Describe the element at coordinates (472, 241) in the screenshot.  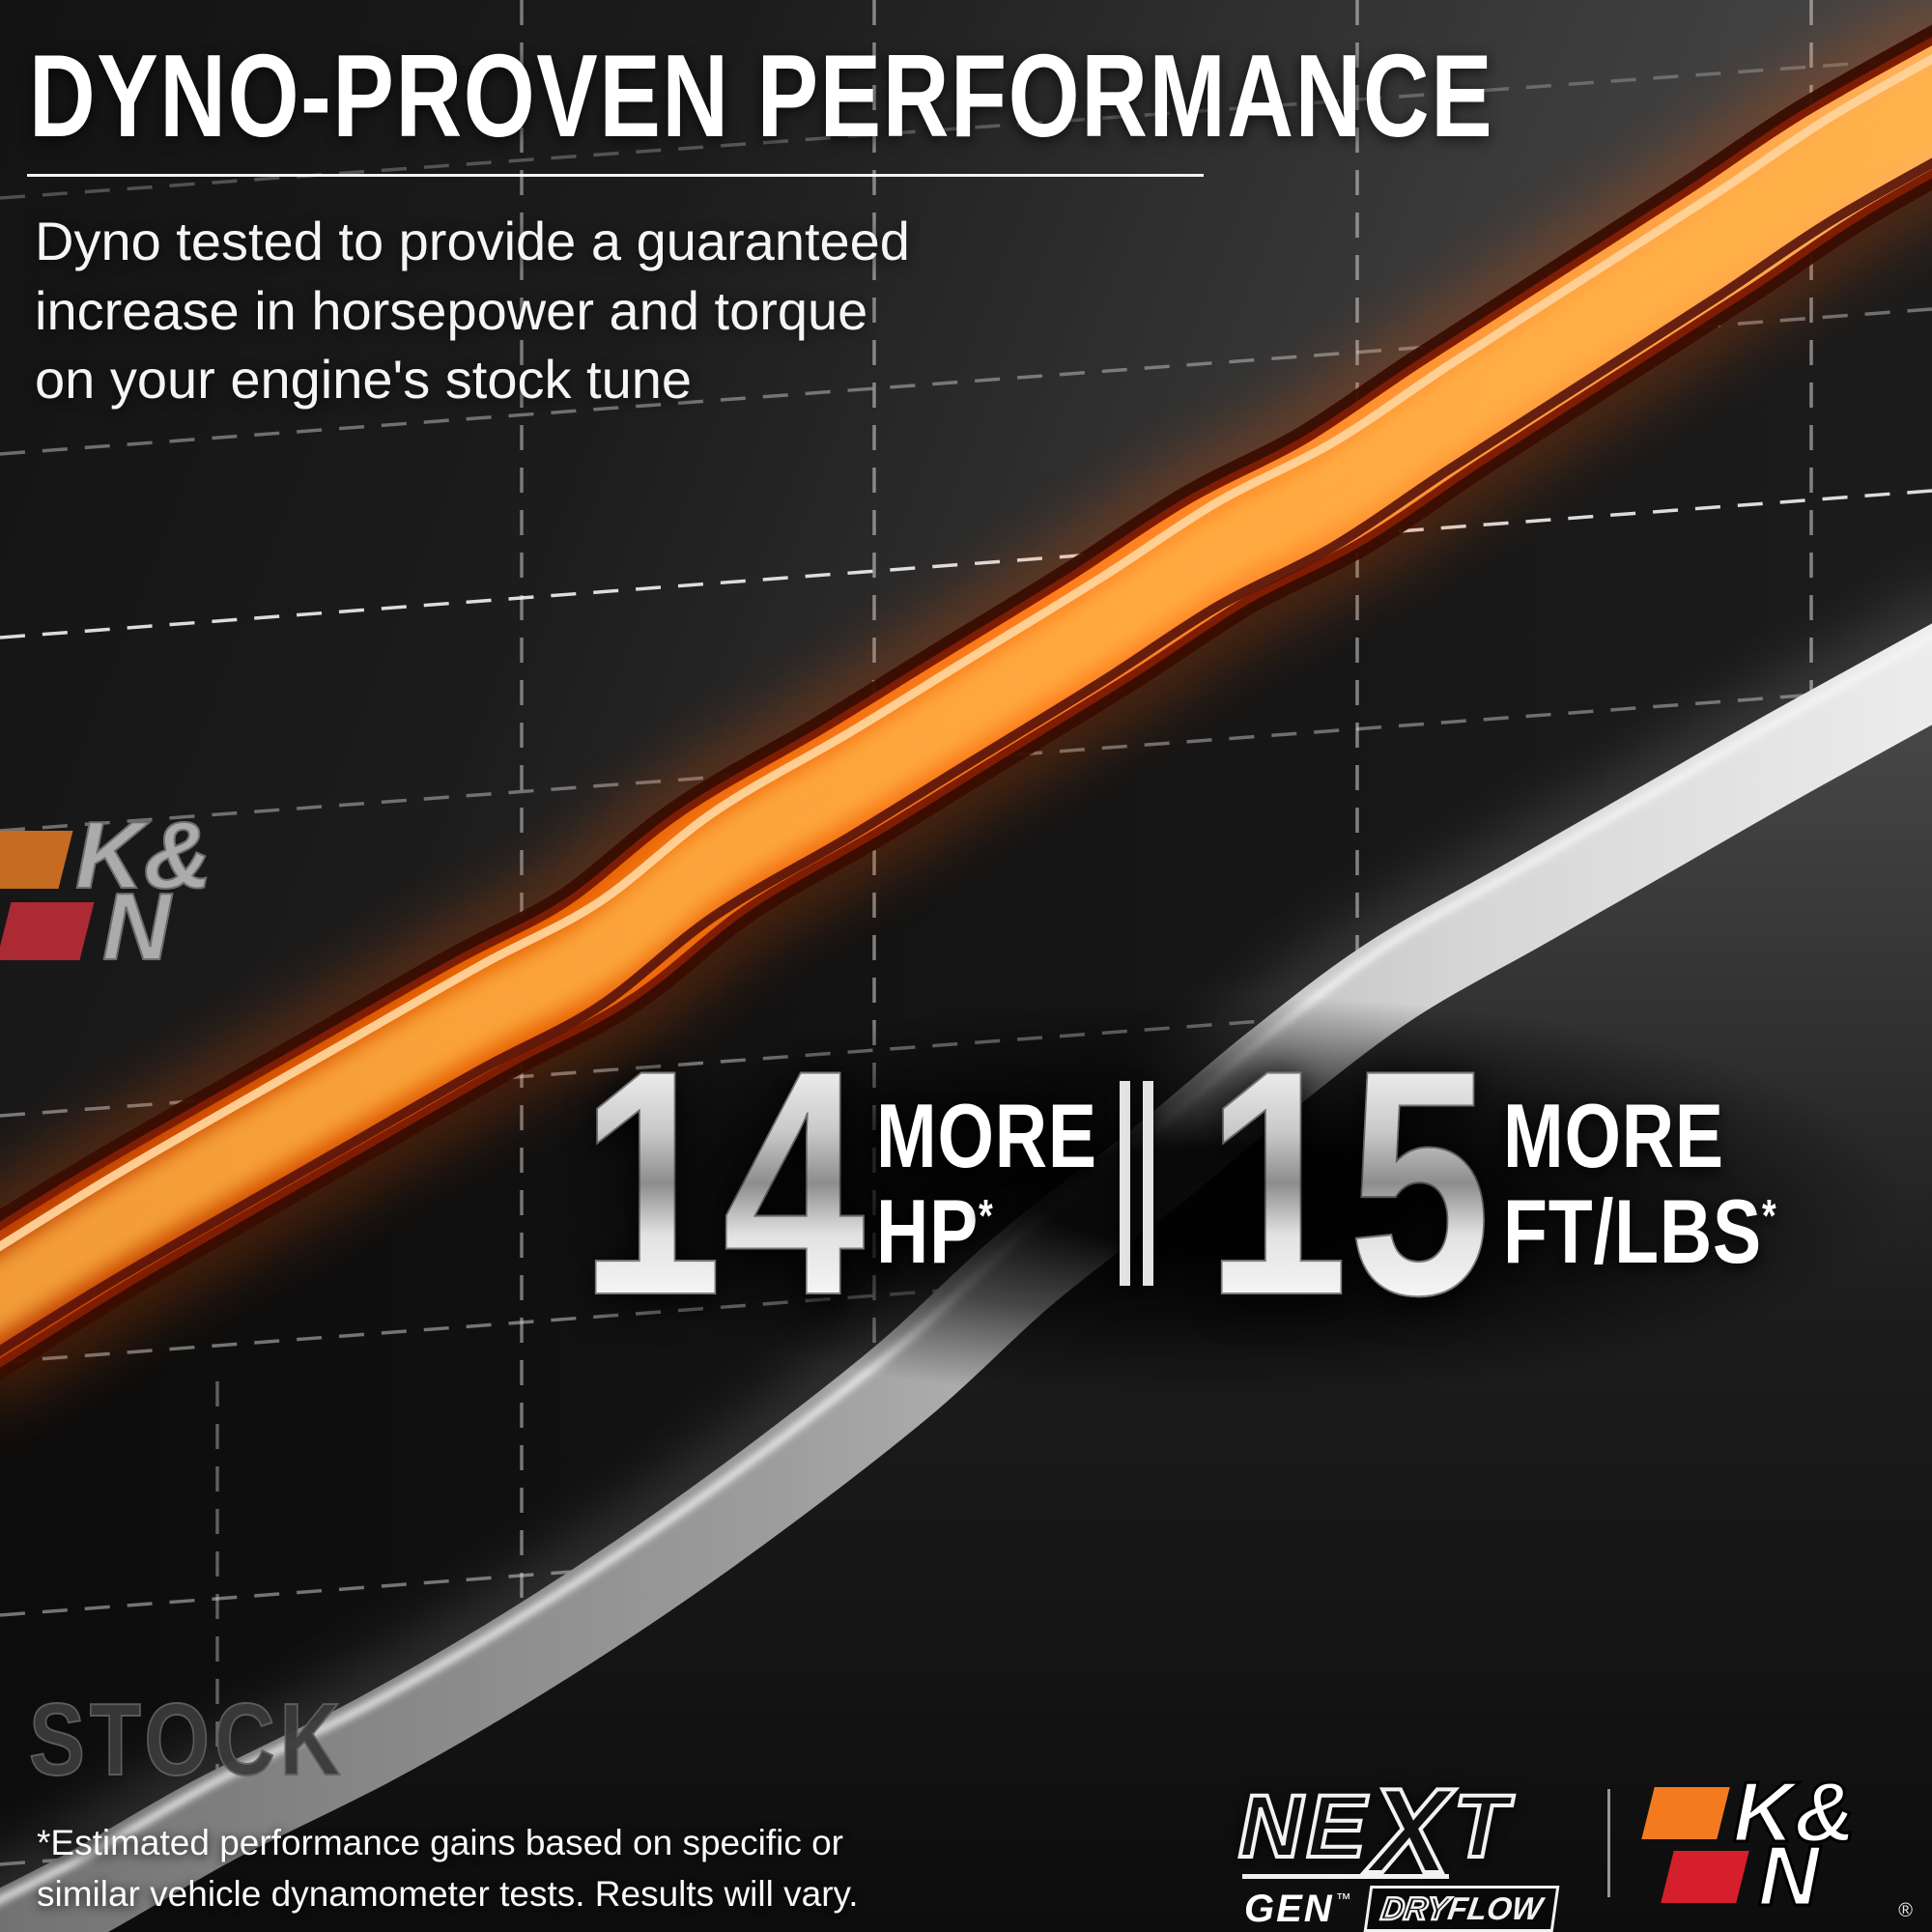
I see `subtitle-line-1: Dyno tested to provide a guaranteed` at that location.